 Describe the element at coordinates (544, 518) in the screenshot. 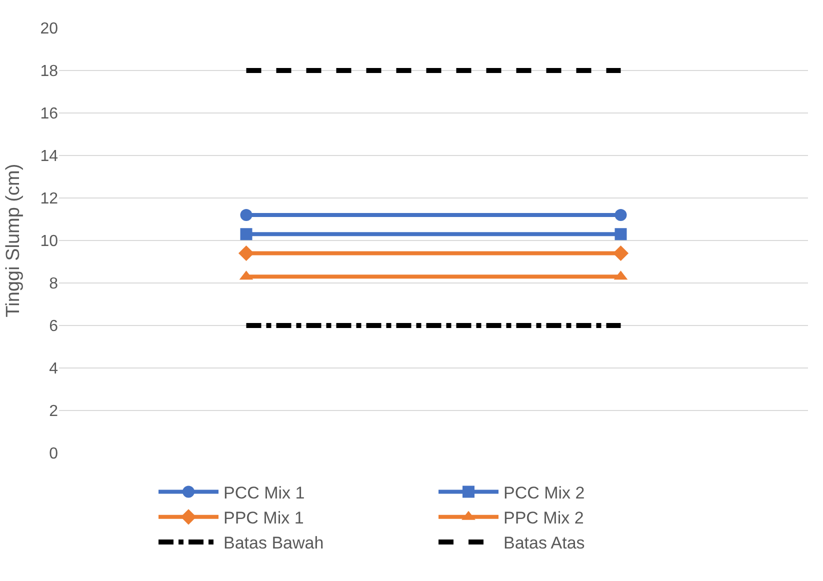

I see `legend-label: PPC Mix 2` at that location.